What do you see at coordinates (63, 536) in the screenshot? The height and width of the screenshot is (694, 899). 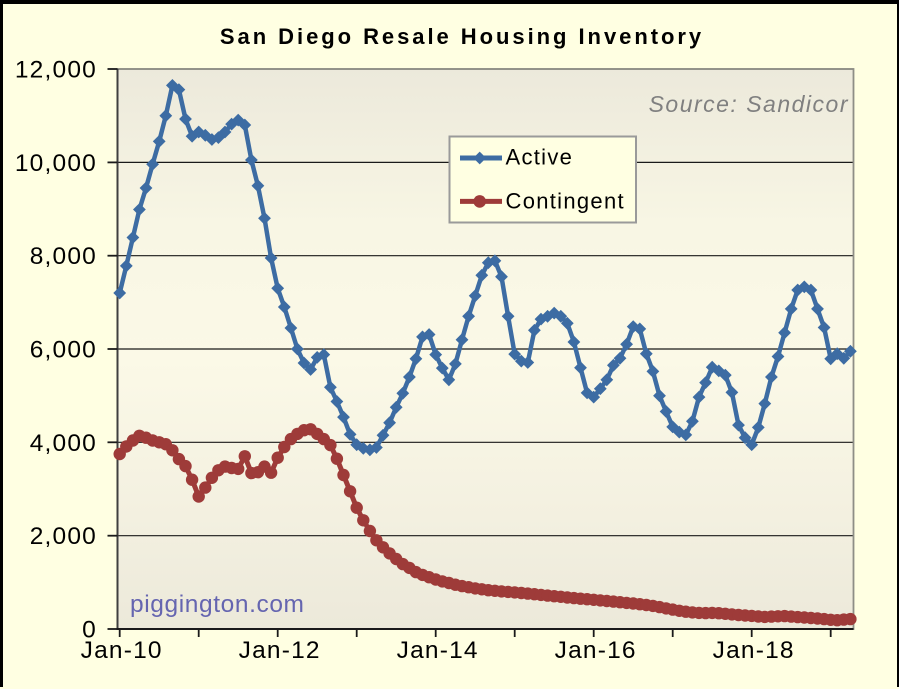 I see `svg-text: 2,000` at bounding box center [63, 536].